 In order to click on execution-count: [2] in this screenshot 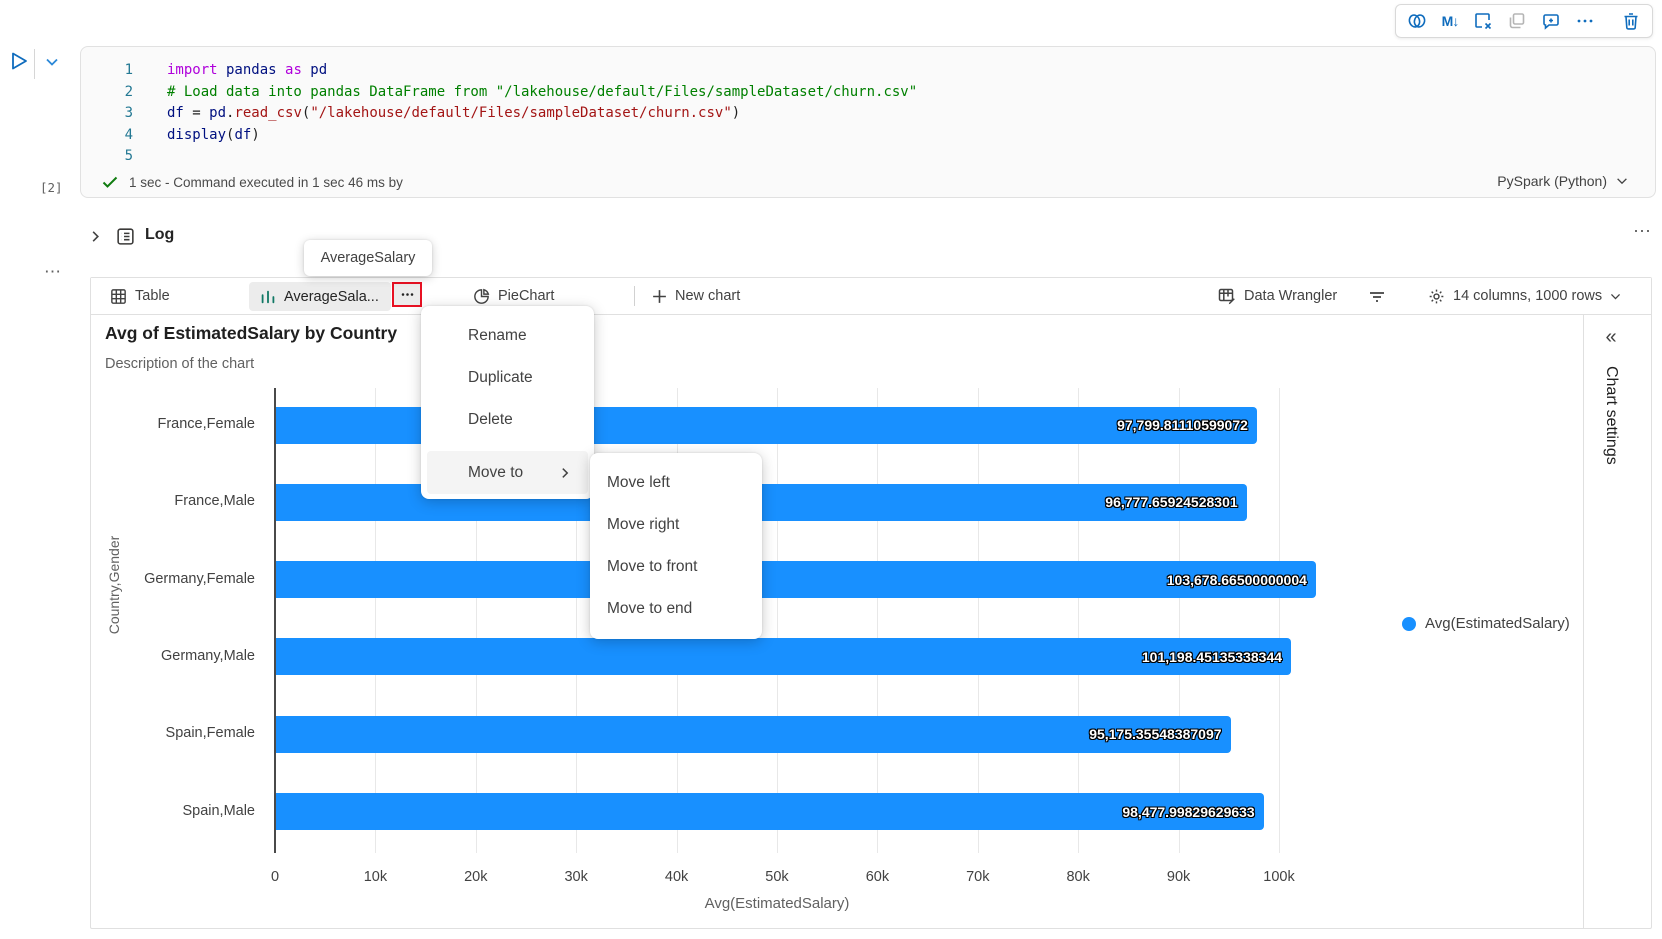, I will do `click(51, 187)`.